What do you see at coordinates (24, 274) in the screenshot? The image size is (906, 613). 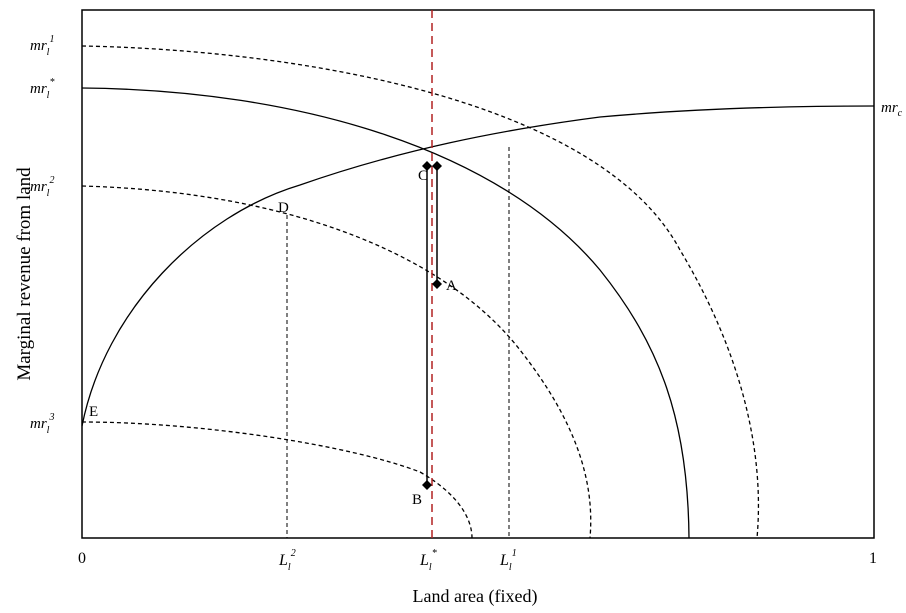 I see `y-axis-title: Marginal revenue from land` at bounding box center [24, 274].